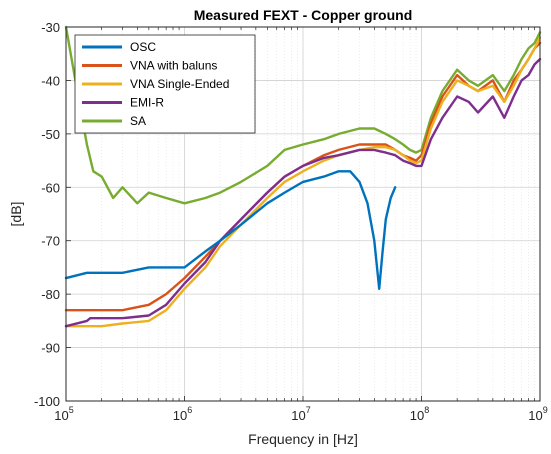 The height and width of the screenshot is (454, 551). What do you see at coordinates (63, 414) in the screenshot?
I see `x-tick-label: 10⁵` at bounding box center [63, 414].